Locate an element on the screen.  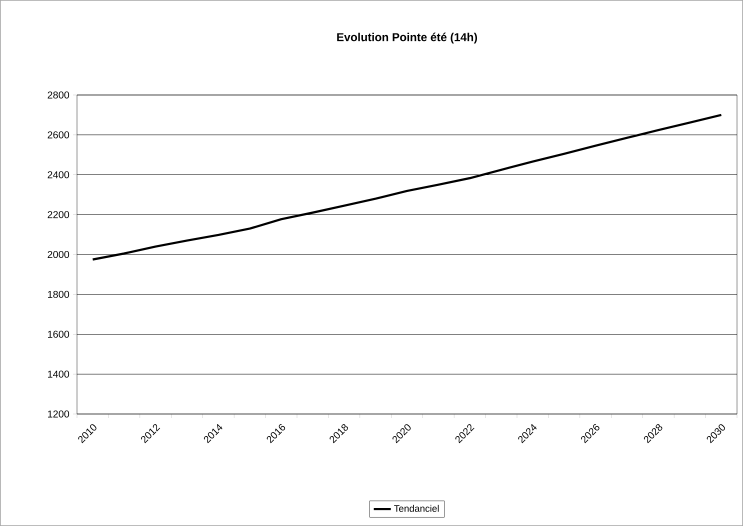
y-tick-label: 2400 is located at coordinates (59, 174).